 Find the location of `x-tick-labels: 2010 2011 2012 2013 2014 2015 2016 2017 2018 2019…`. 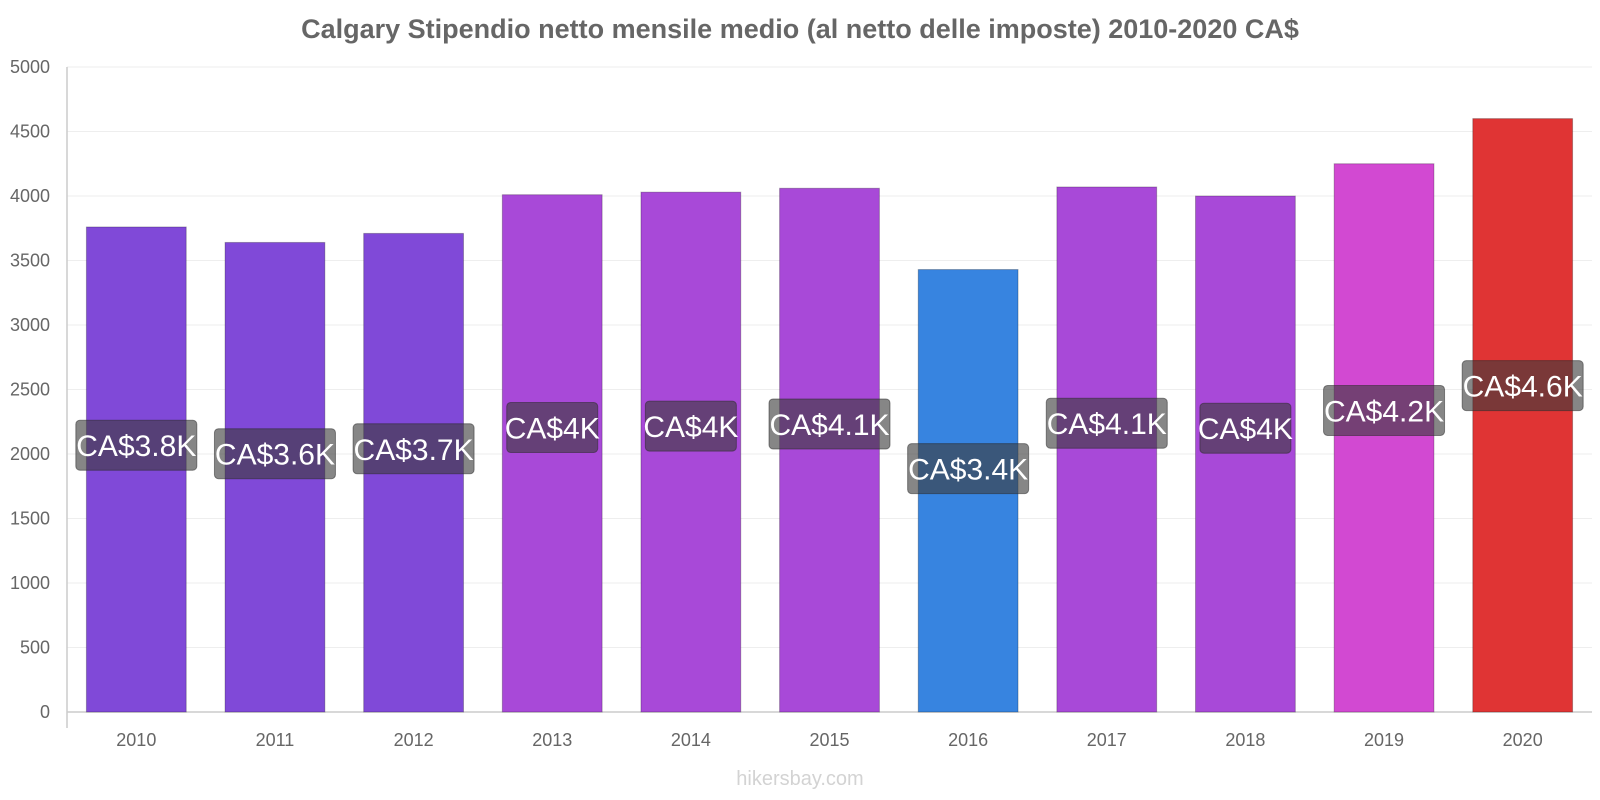

x-tick-labels: 2010 2011 2012 2013 2014 2015 2016 2017 2018 2019… is located at coordinates (829, 740).